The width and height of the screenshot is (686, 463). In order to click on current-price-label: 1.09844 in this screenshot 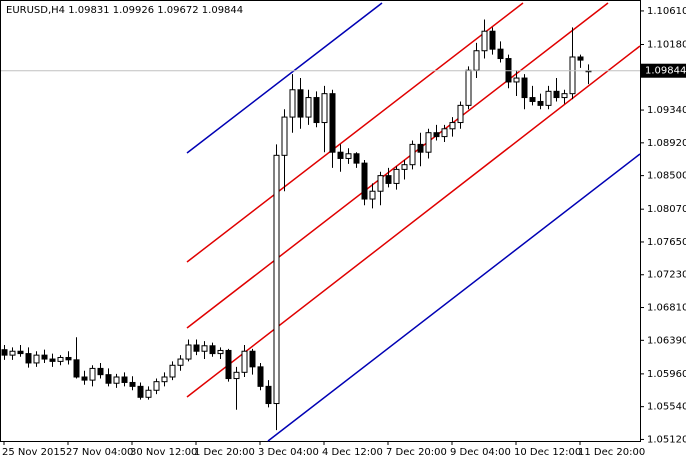, I will do `click(665, 71)`.